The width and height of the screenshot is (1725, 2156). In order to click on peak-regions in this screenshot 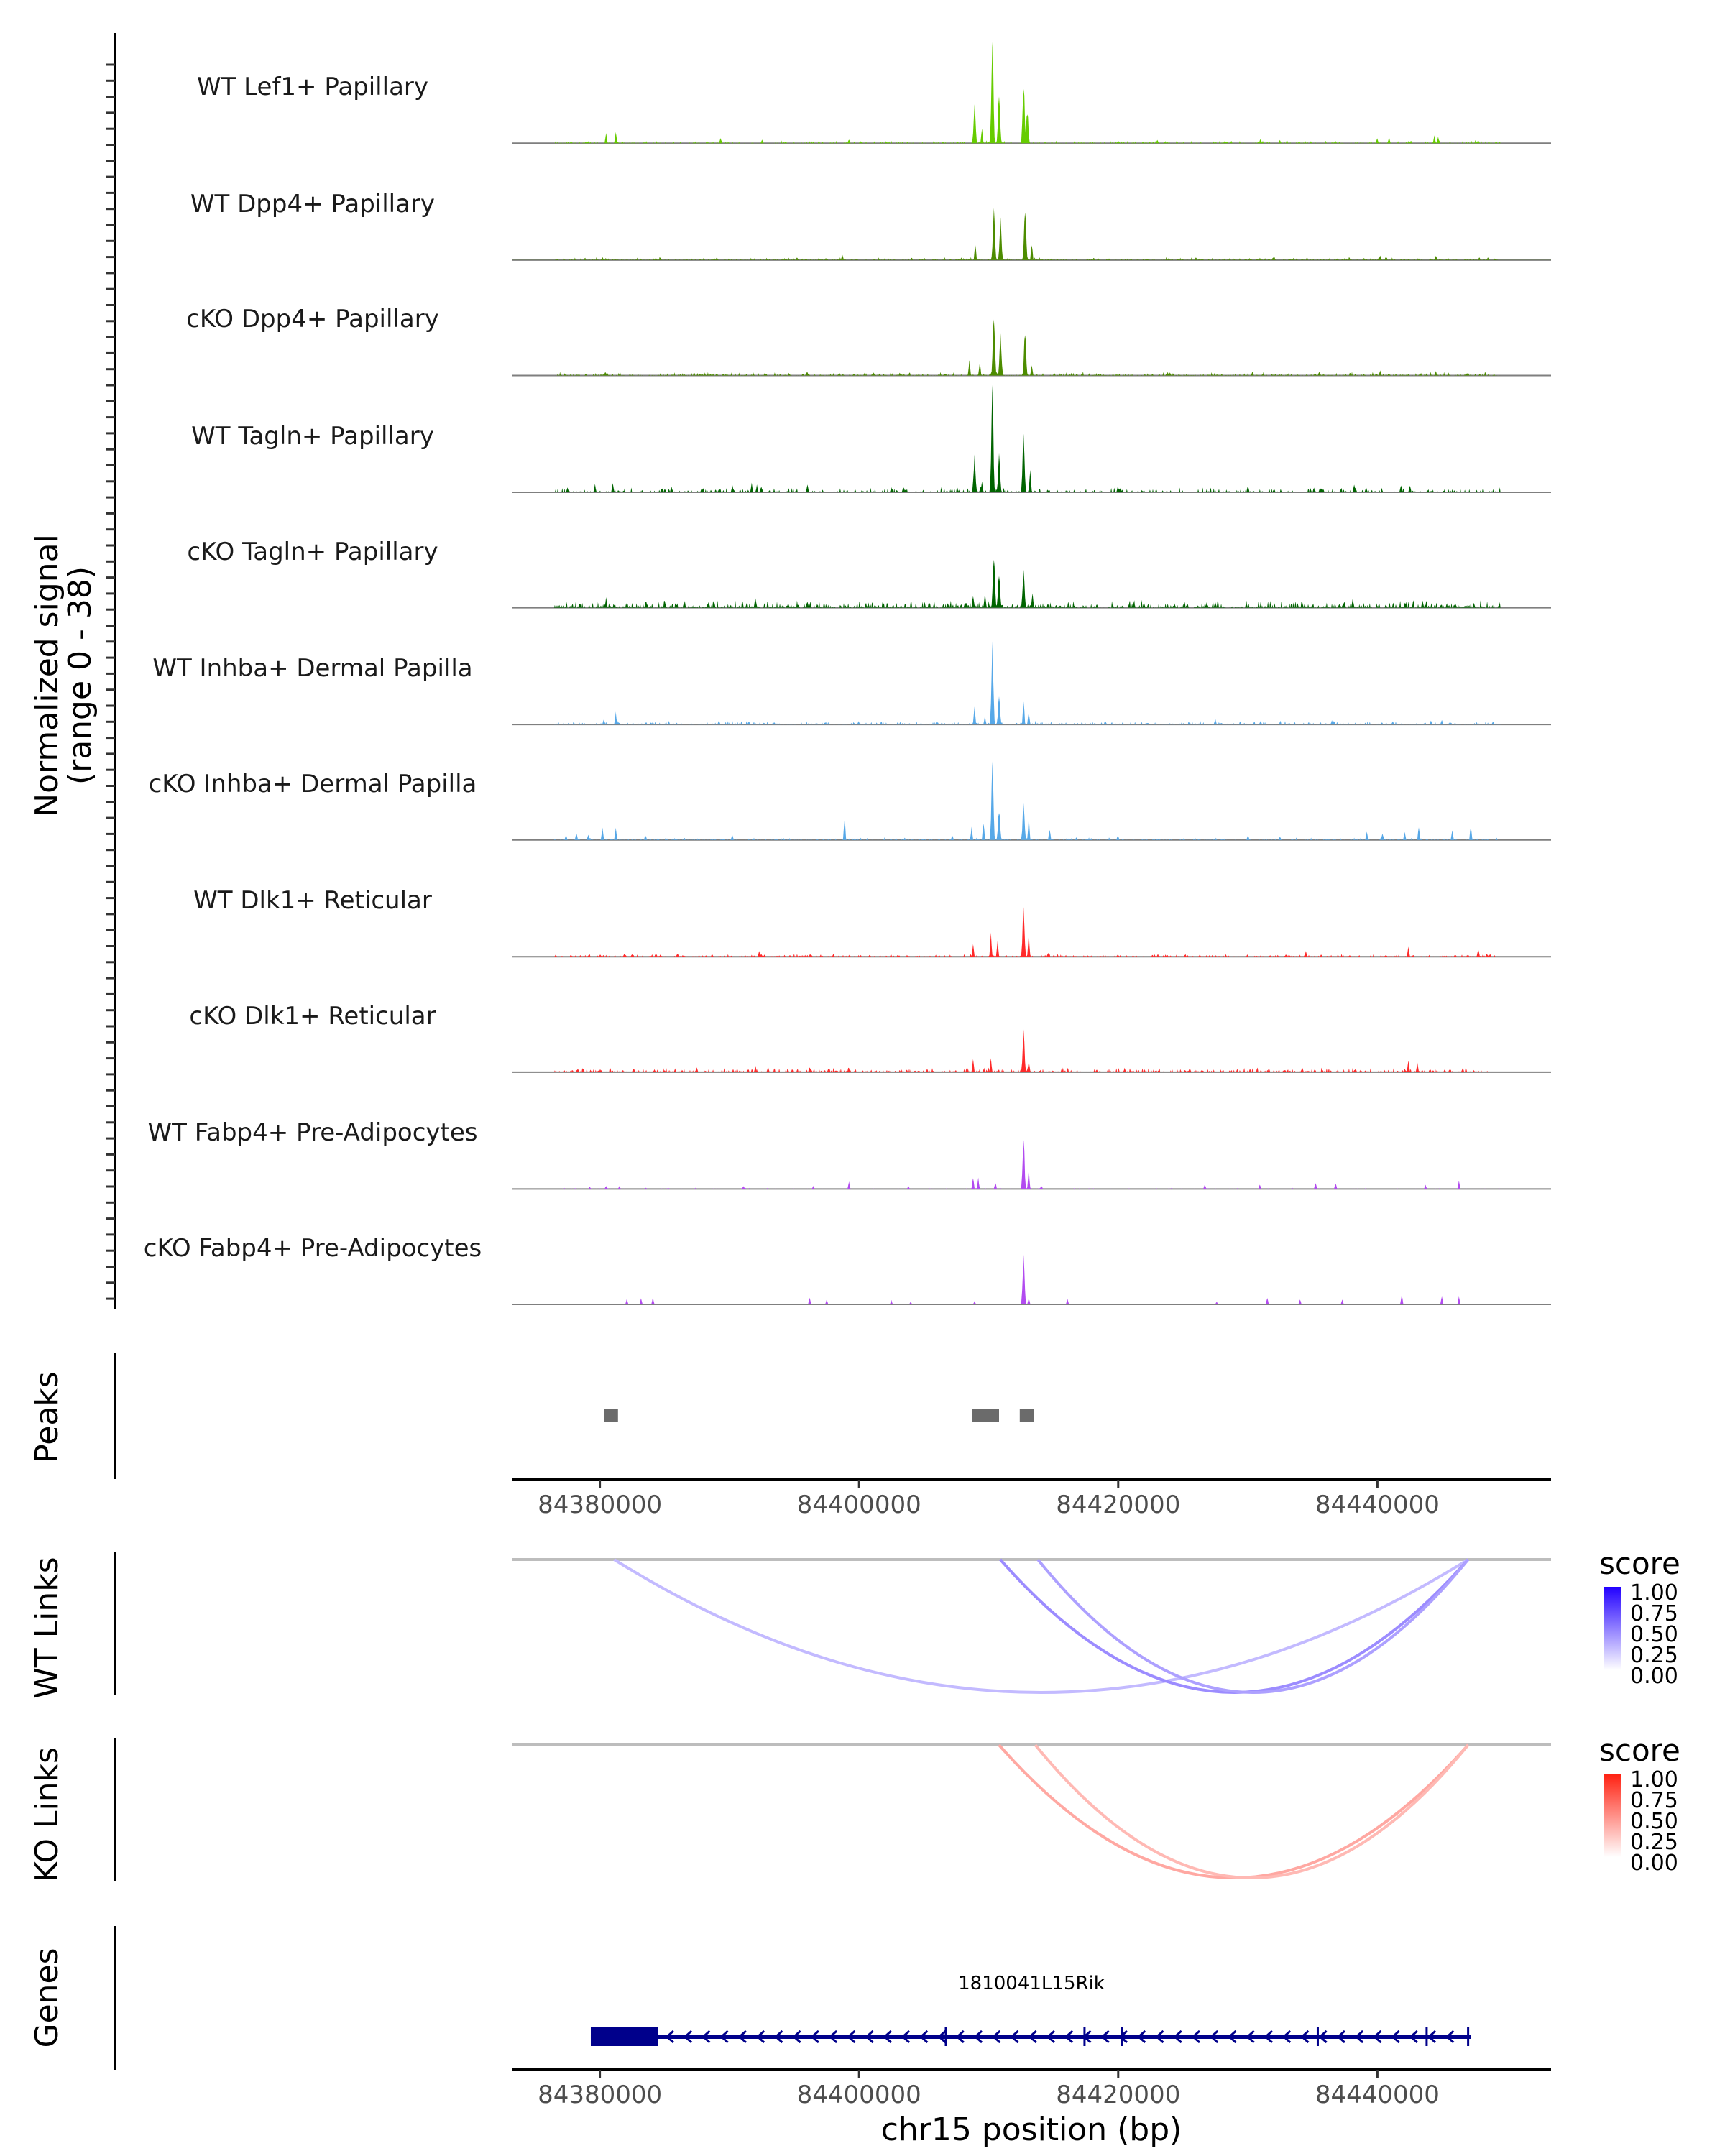, I will do `click(819, 1415)`.